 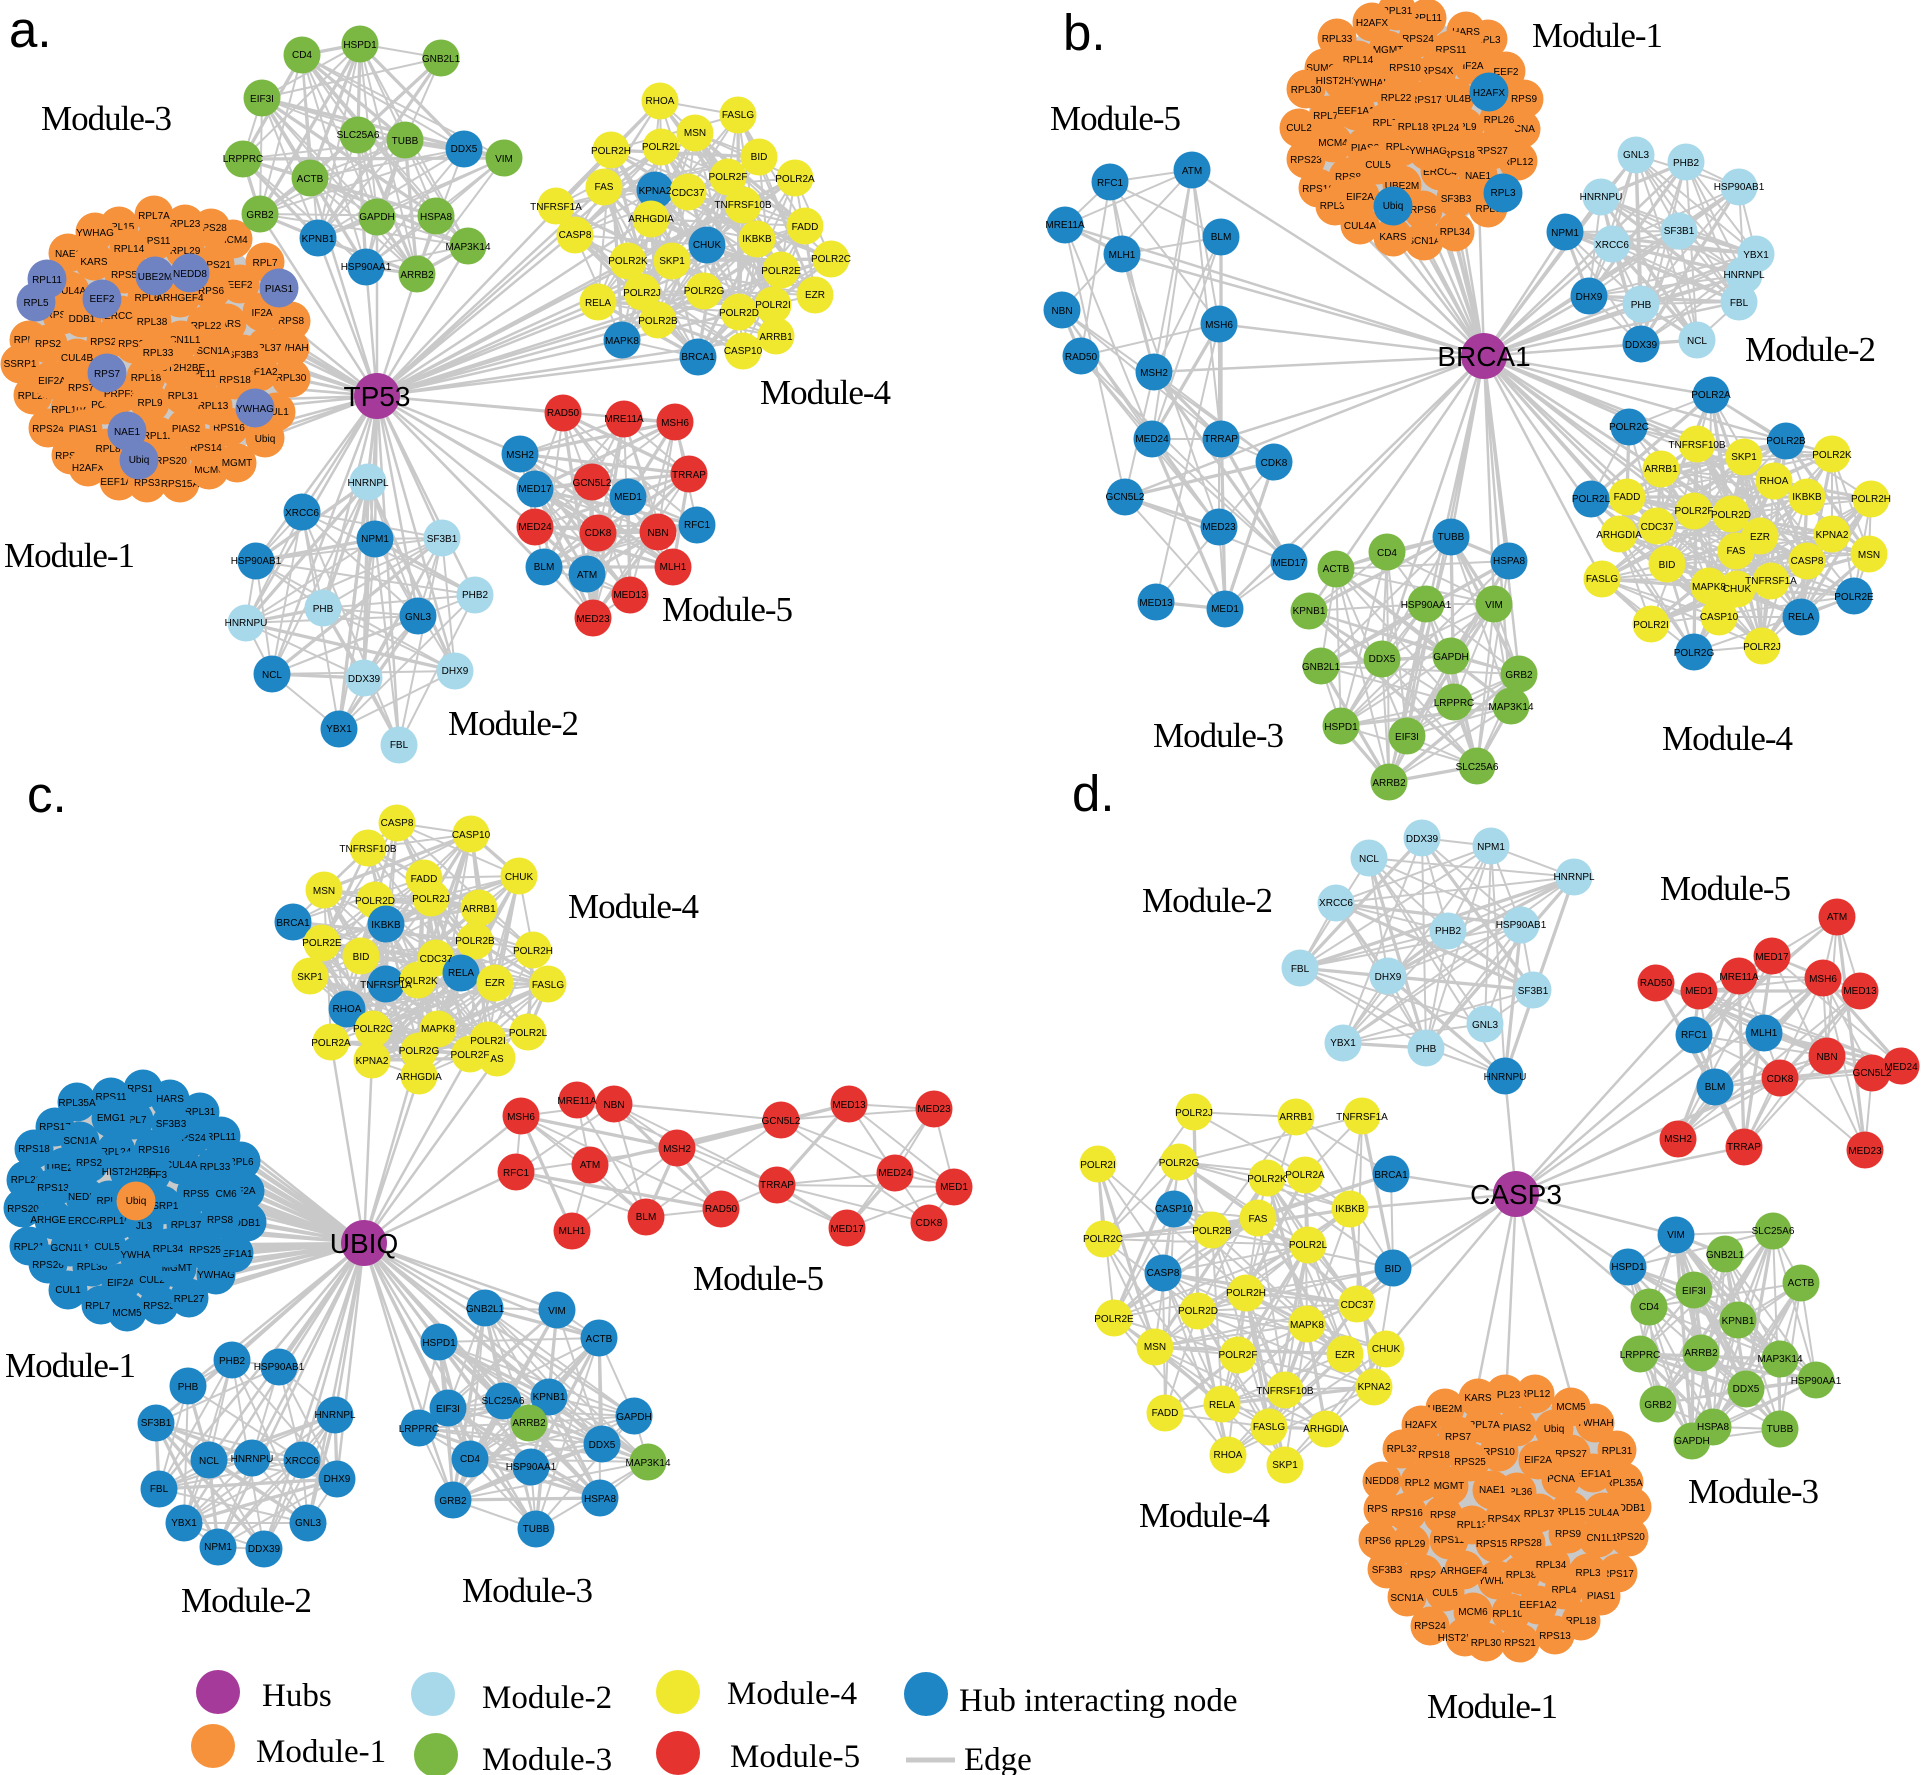 What do you see at coordinates (1478, 176) in the screenshot?
I see `svg-text: NAE1` at bounding box center [1478, 176].